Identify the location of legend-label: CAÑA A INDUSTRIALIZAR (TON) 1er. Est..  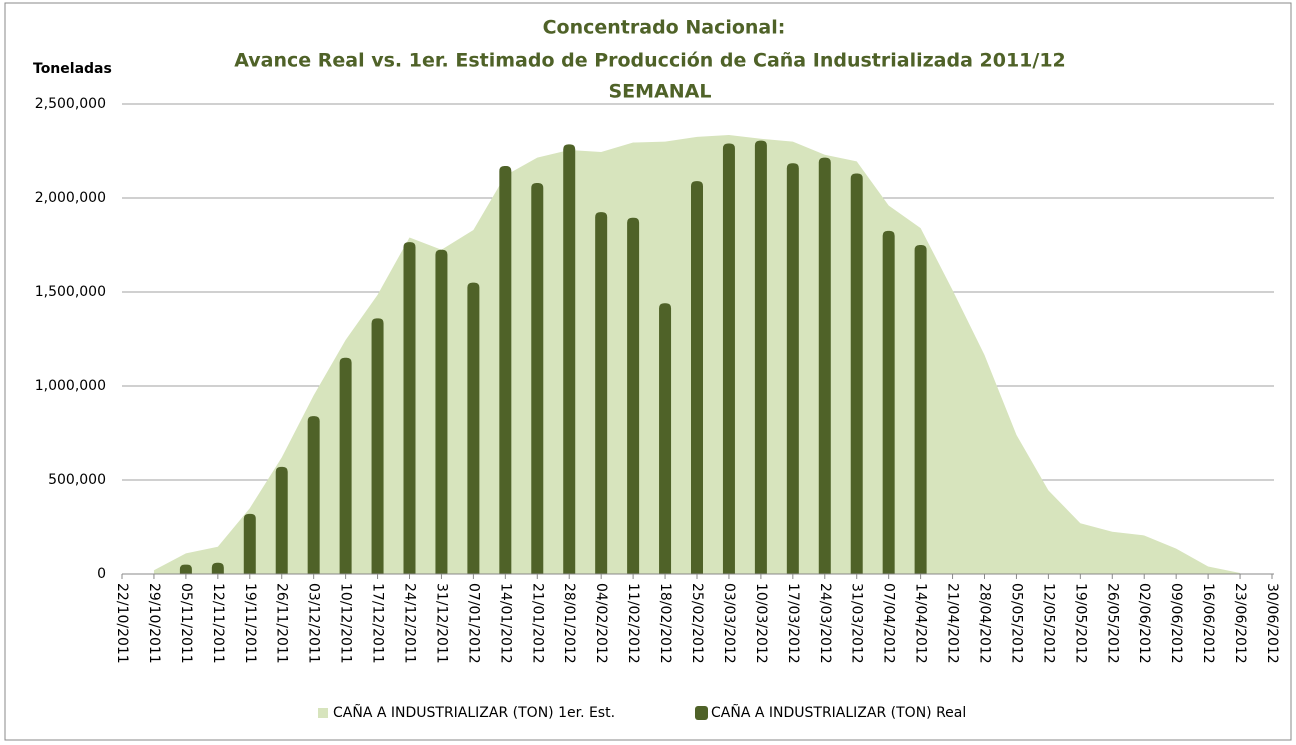
(474, 712).